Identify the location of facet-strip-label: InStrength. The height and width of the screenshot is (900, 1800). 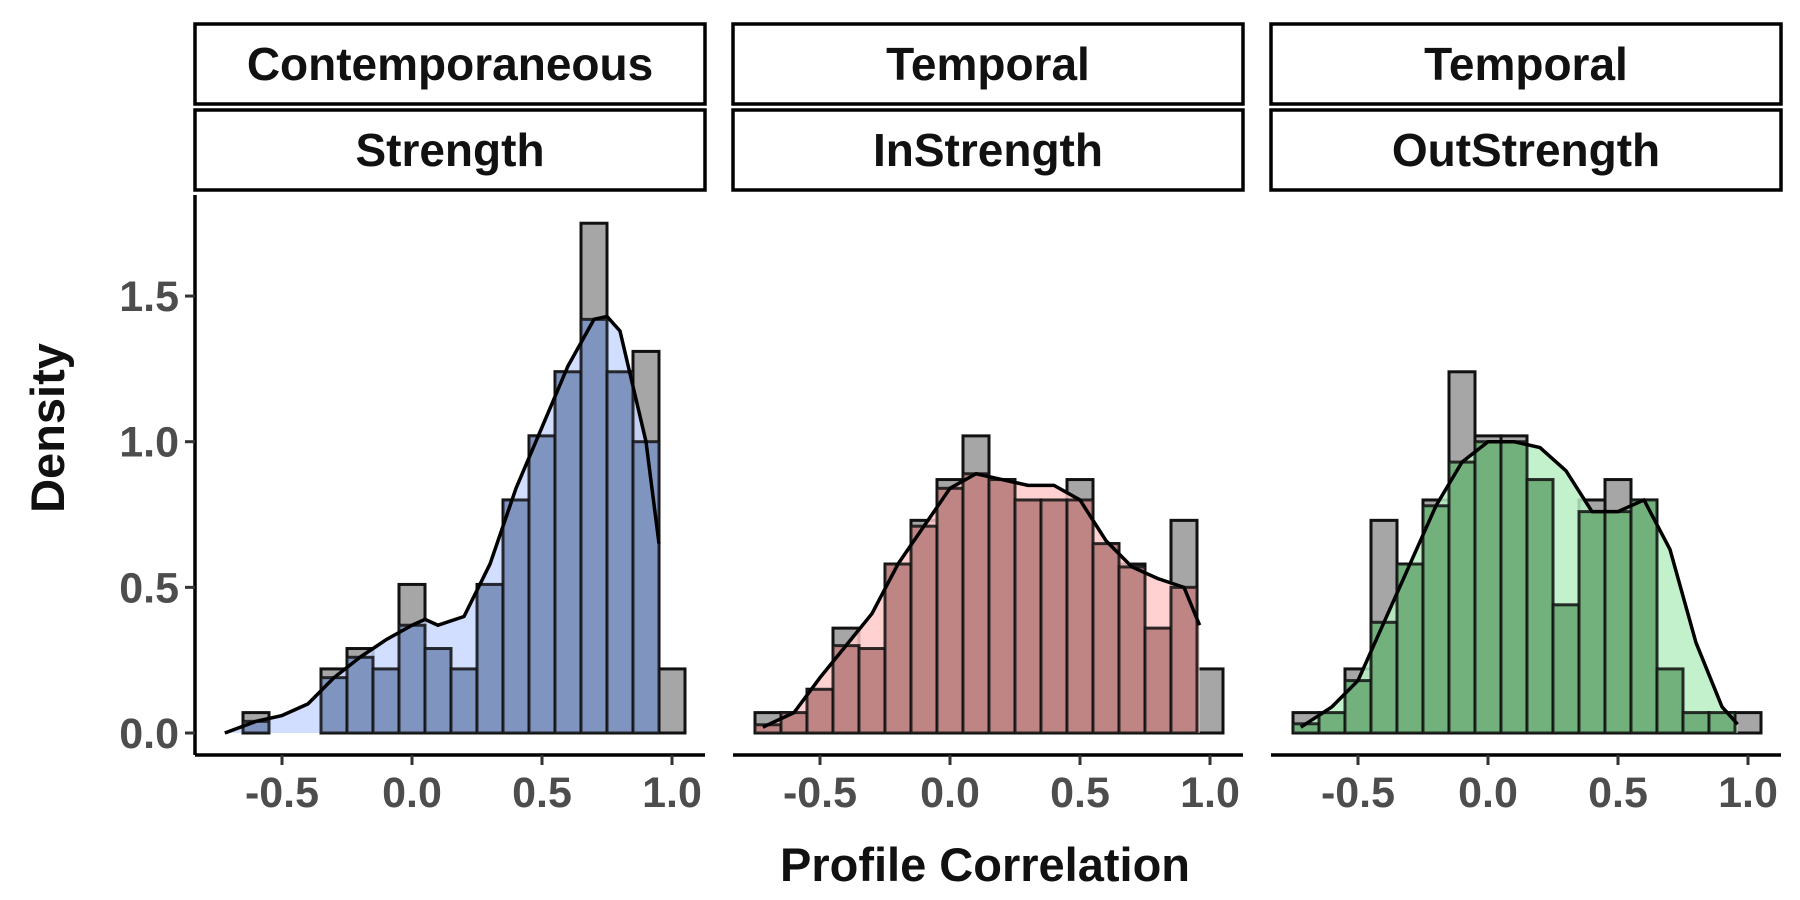
(988, 150).